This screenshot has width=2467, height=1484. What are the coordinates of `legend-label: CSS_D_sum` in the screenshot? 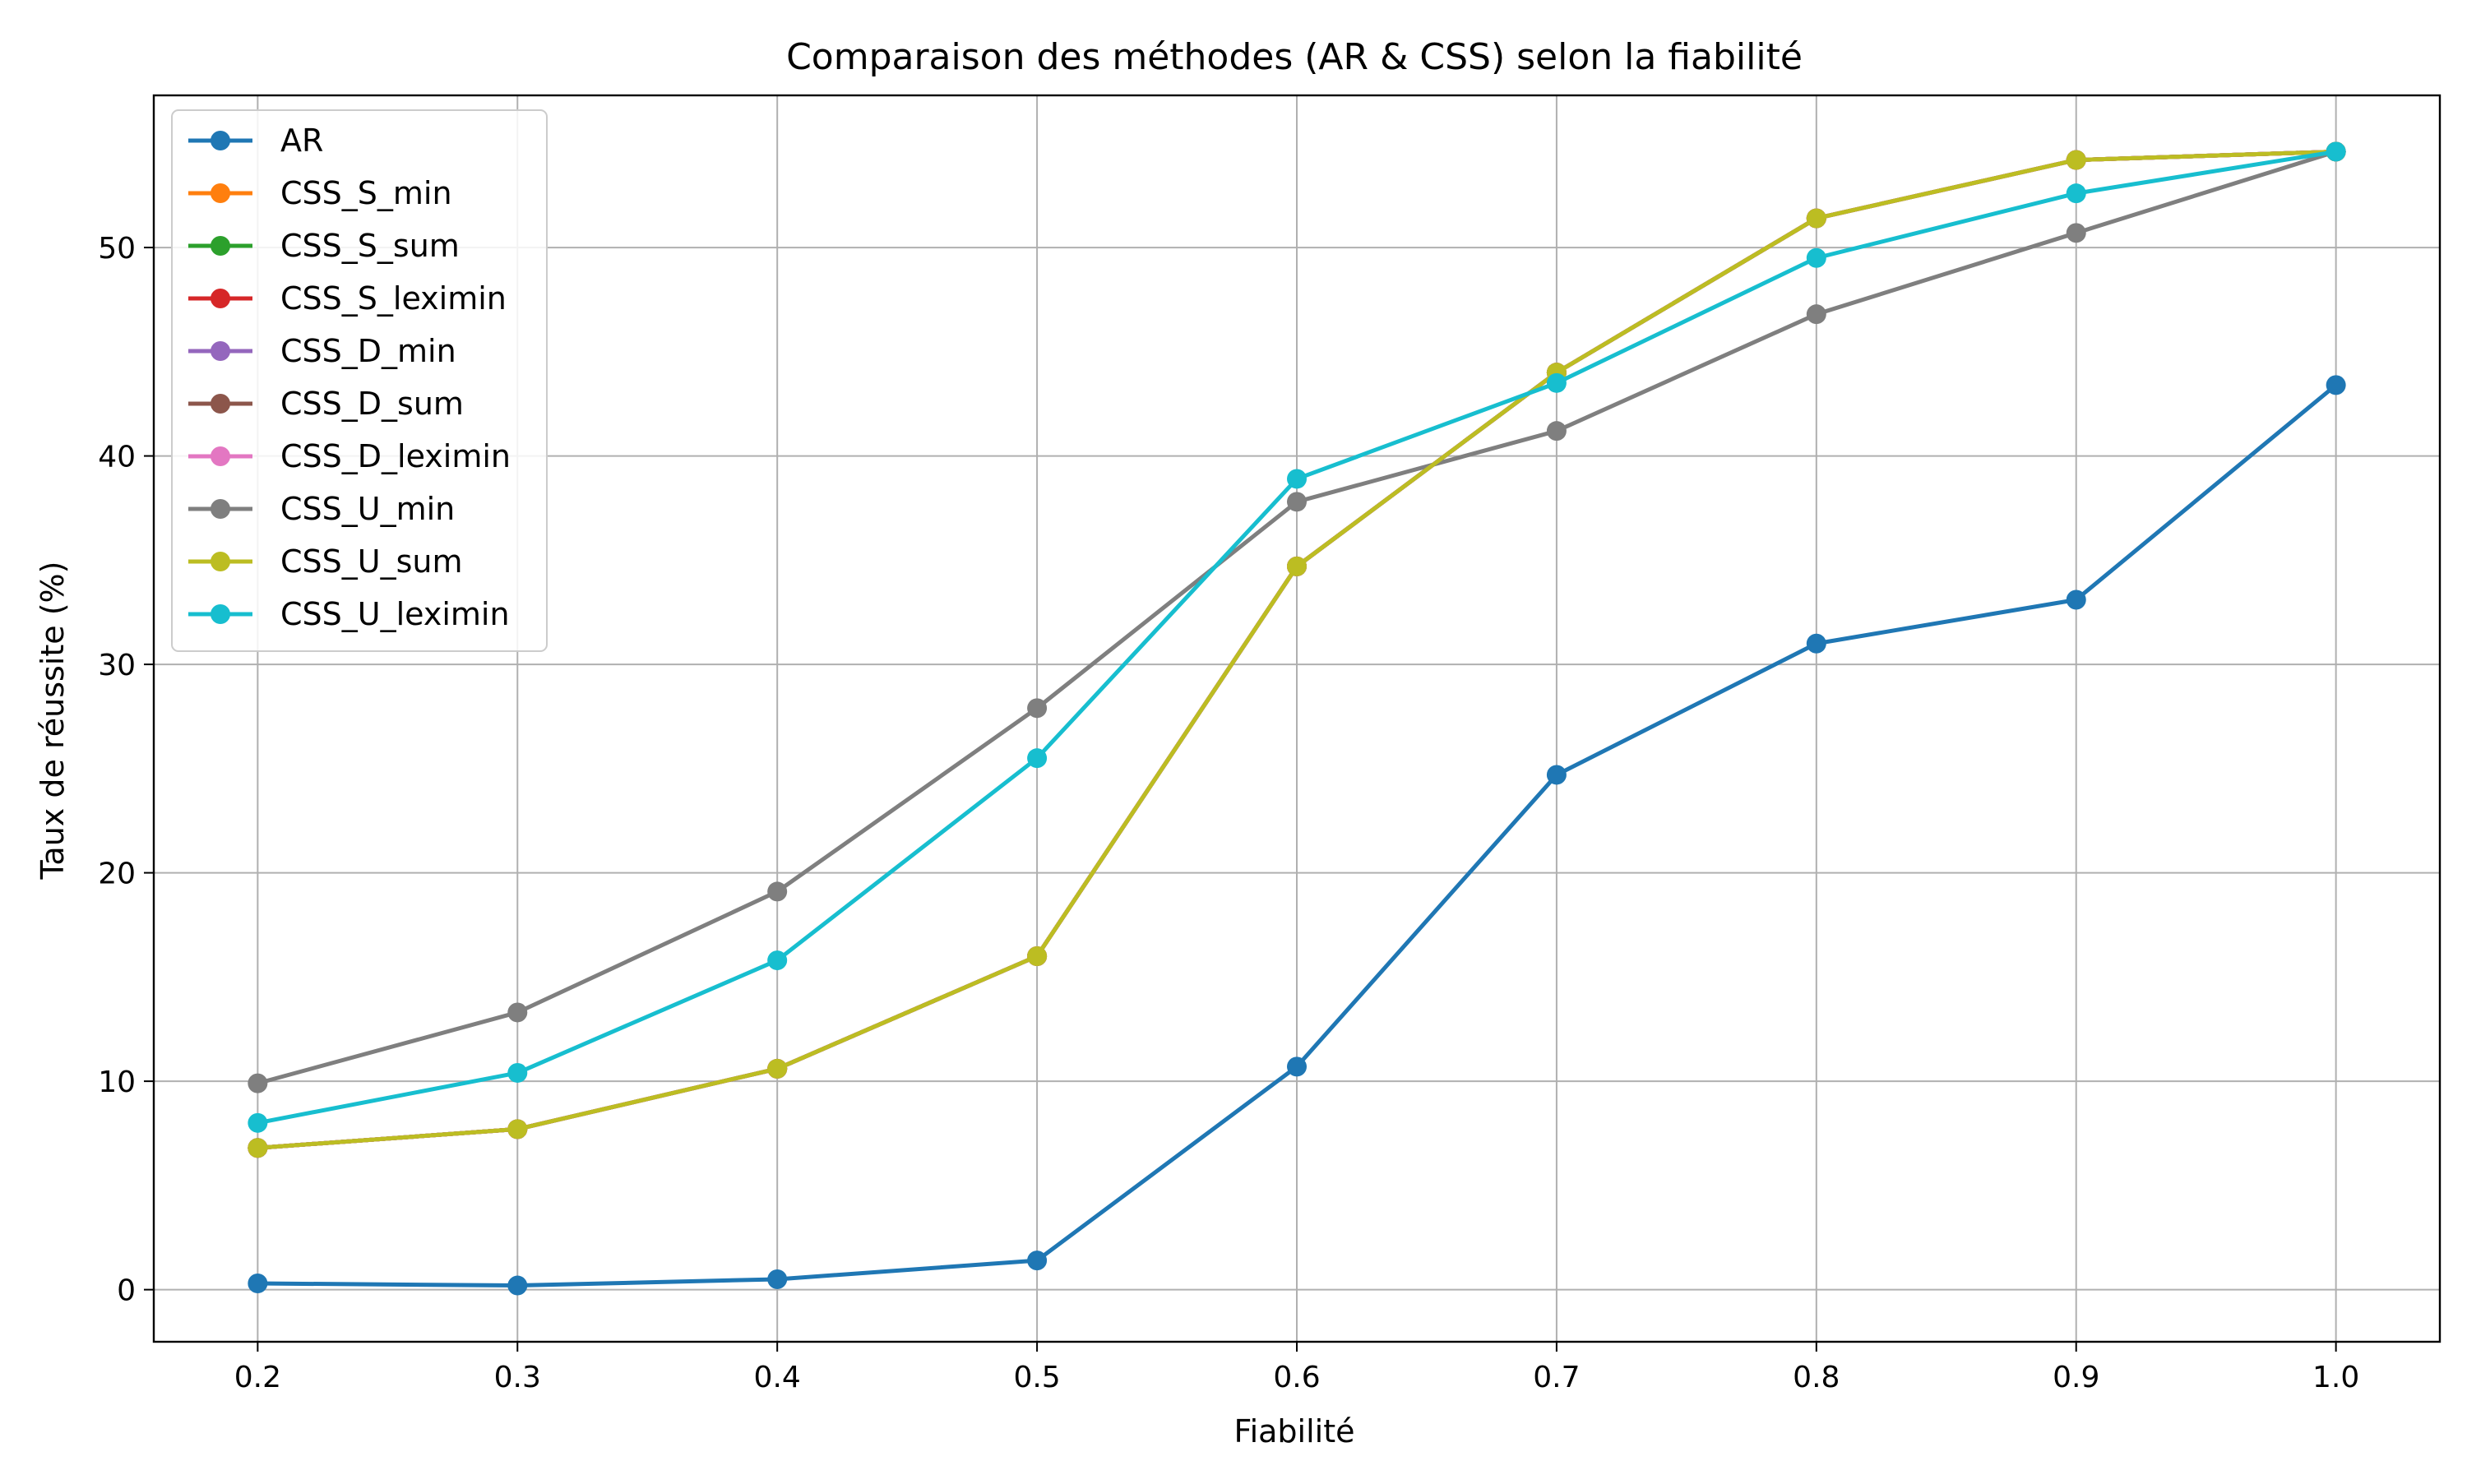 It's located at (372, 404).